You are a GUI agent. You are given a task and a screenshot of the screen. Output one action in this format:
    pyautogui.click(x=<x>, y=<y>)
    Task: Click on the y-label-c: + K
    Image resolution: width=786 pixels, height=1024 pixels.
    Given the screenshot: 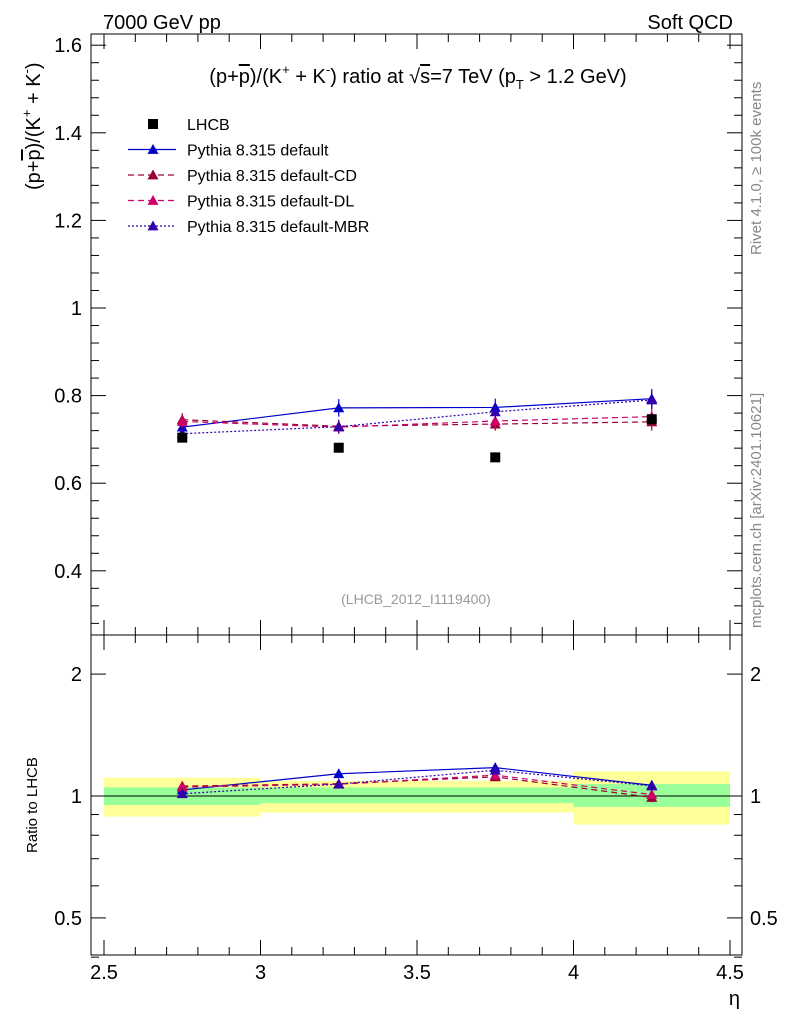 What is the action you would take?
    pyautogui.click(x=34, y=91)
    